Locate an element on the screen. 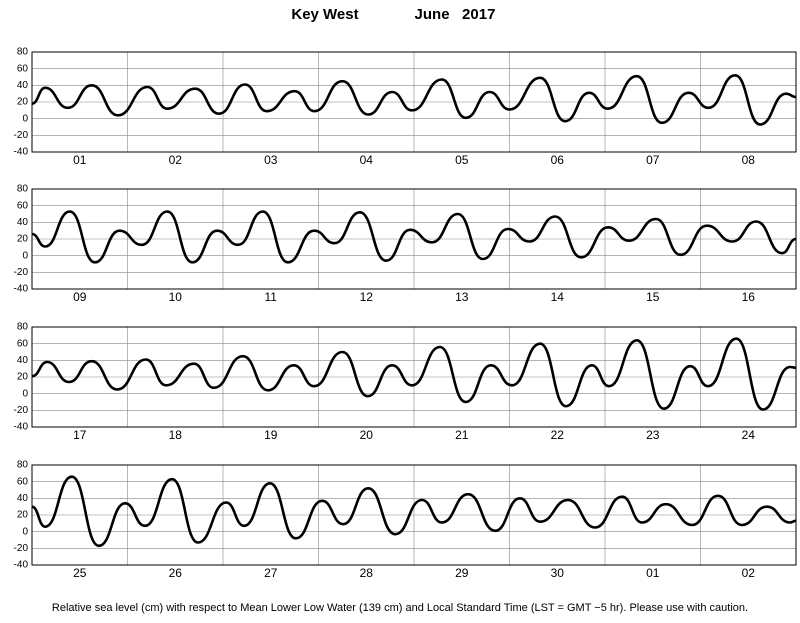 The width and height of the screenshot is (800, 623). x-tick-label: 07 is located at coordinates (653, 160).